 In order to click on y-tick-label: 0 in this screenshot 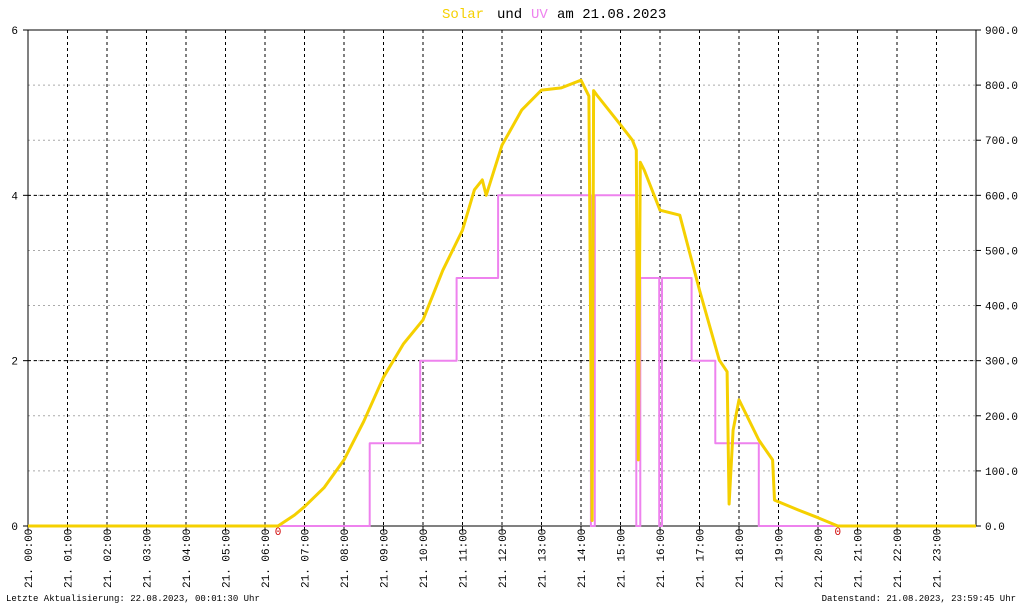, I will do `click(14, 528)`.